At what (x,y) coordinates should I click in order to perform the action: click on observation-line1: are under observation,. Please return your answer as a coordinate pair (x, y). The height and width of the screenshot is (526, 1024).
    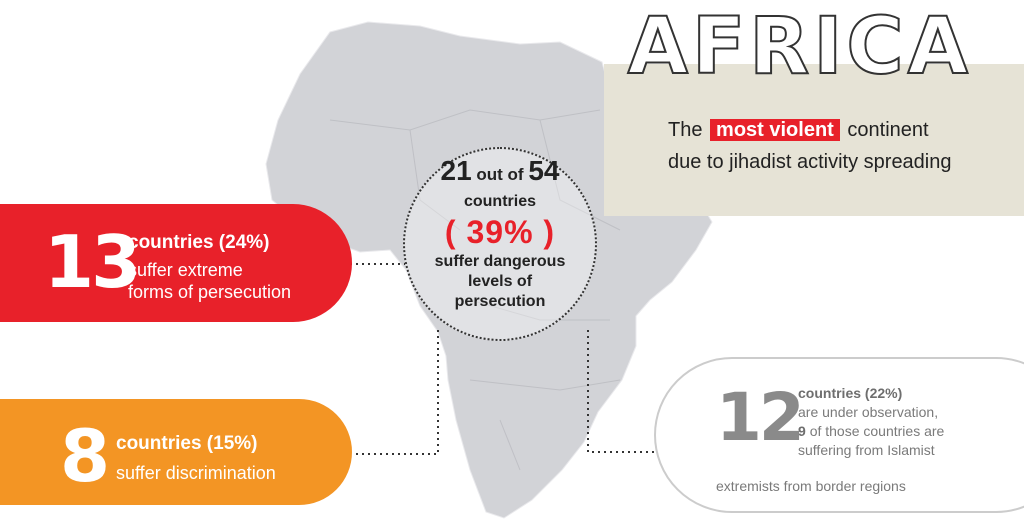
    Looking at the image, I should click on (868, 412).